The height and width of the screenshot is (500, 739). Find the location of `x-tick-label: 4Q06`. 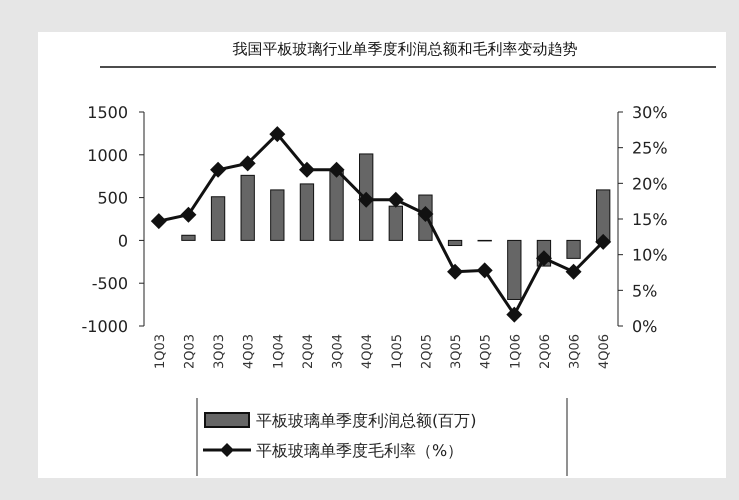

x-tick-label: 4Q06 is located at coordinates (604, 352).